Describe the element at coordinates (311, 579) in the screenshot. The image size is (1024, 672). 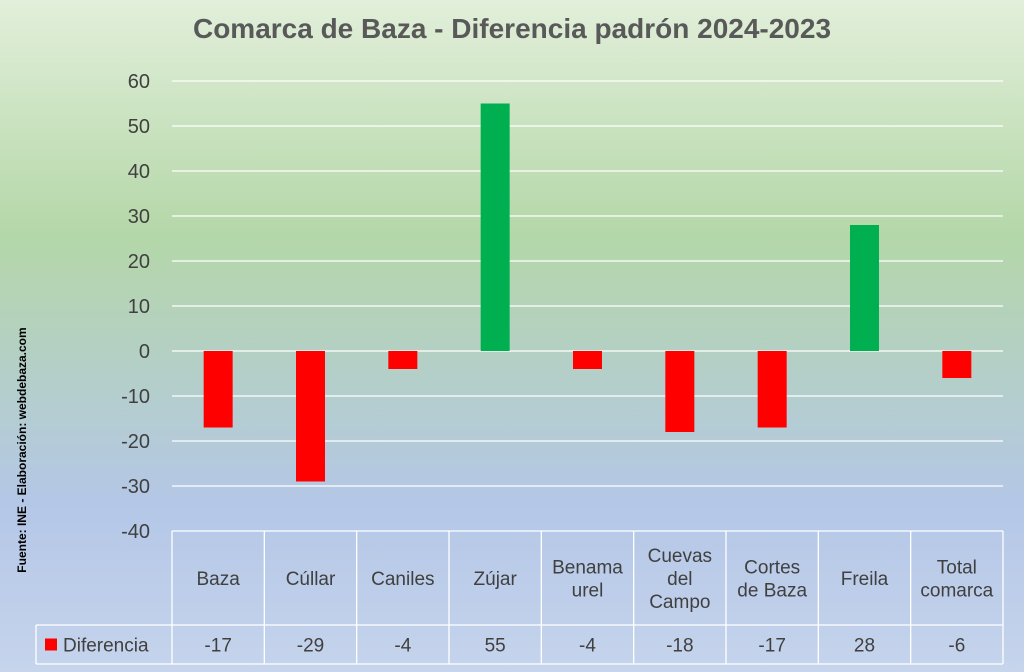
I see `category-label: Cúllar` at that location.